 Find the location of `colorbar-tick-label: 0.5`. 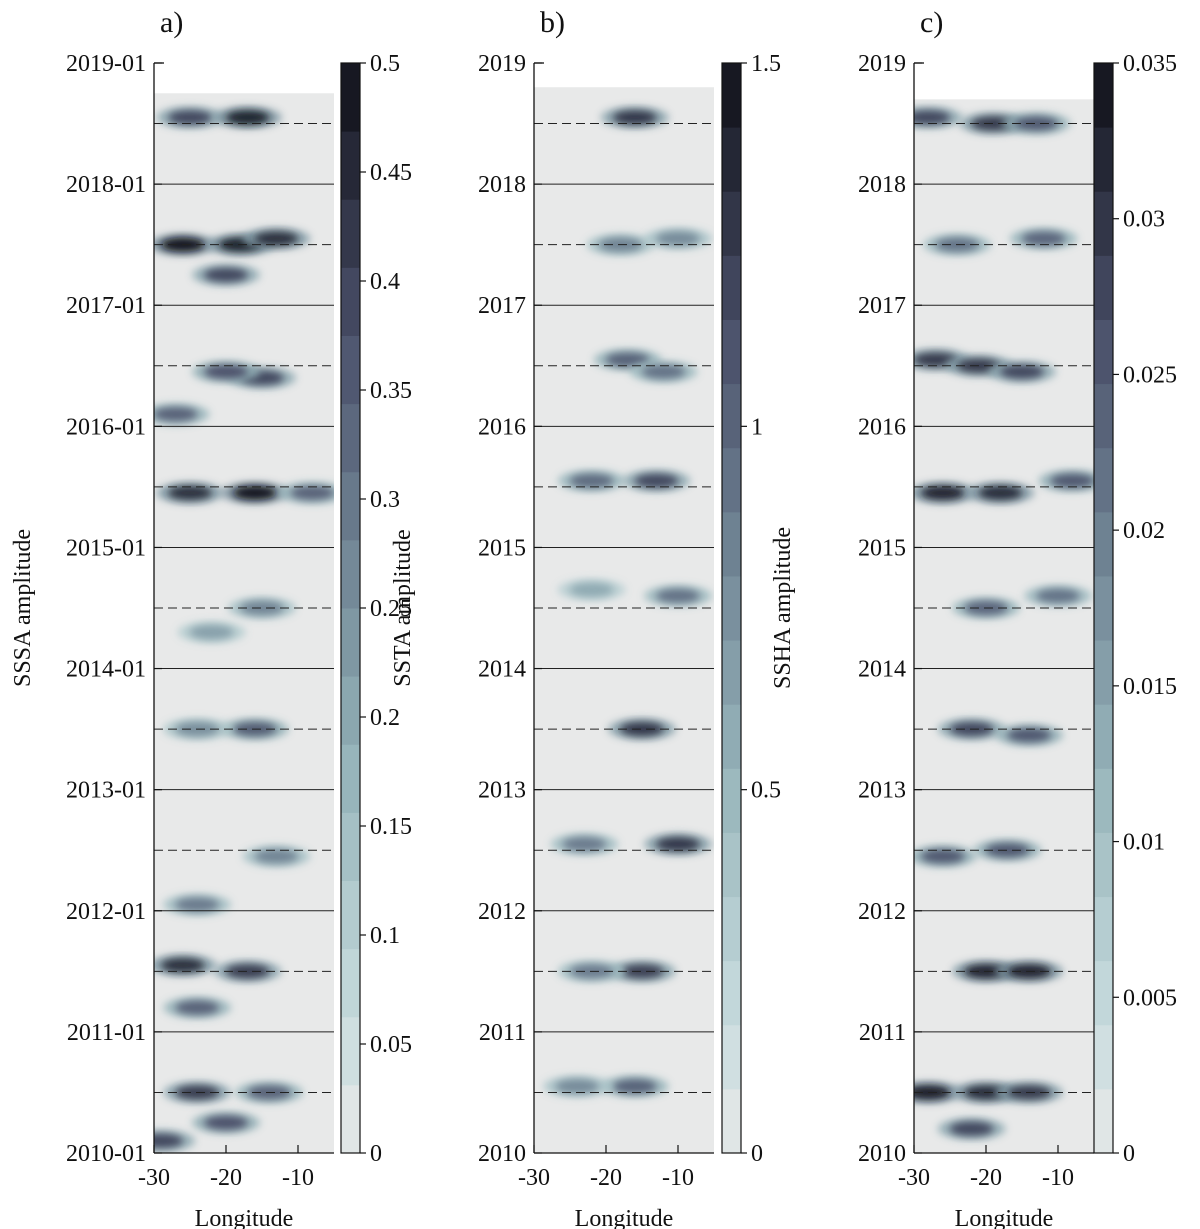

colorbar-tick-label: 0.5 is located at coordinates (766, 791).